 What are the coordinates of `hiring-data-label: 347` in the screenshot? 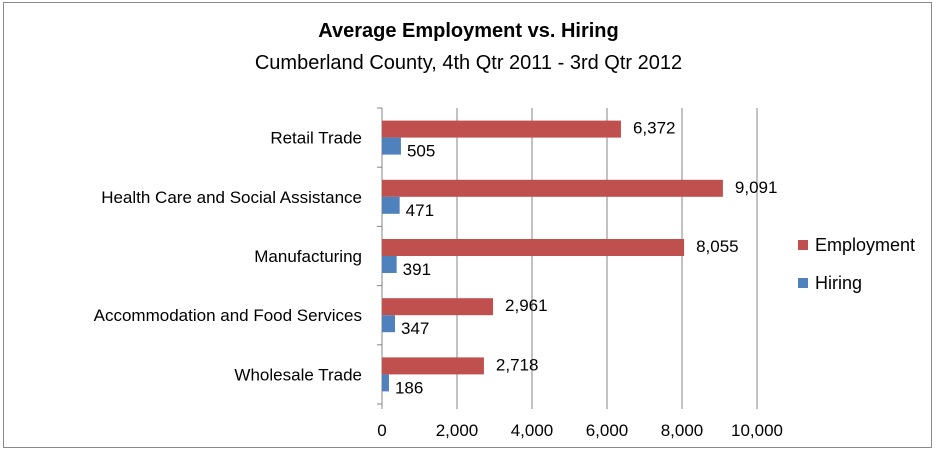 It's located at (415, 328).